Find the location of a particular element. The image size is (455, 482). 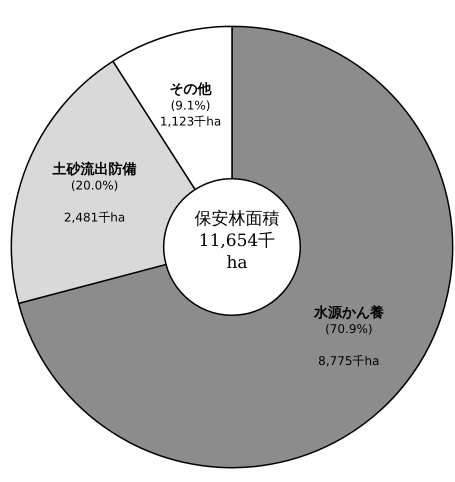

slice-label: その他 is located at coordinates (191, 89).